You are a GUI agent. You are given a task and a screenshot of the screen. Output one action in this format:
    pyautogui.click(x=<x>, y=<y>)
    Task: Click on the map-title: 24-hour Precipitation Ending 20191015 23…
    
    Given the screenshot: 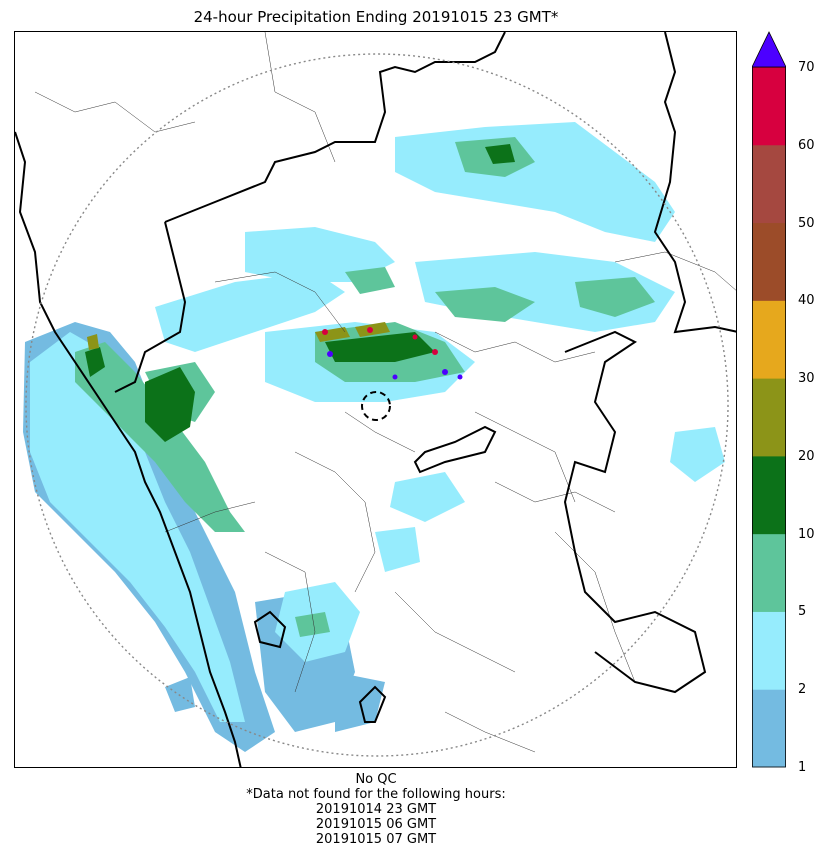 What is the action you would take?
    pyautogui.click(x=376, y=17)
    